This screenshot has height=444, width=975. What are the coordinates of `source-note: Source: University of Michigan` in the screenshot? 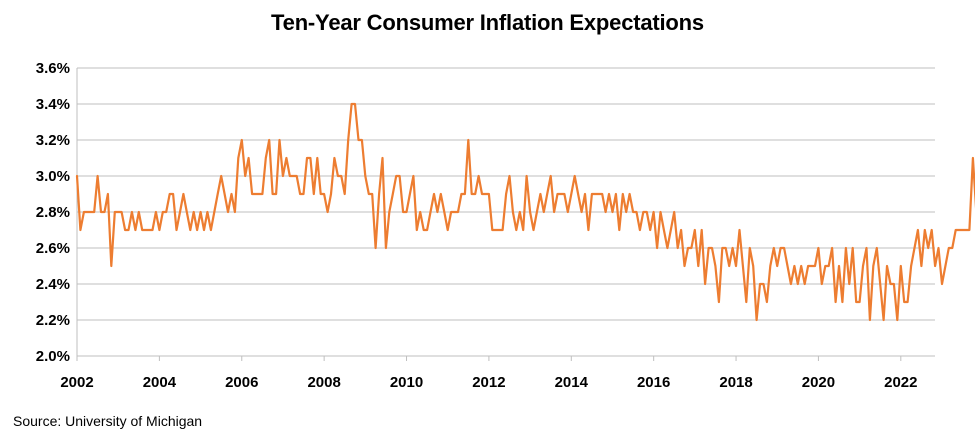 It's located at (108, 421).